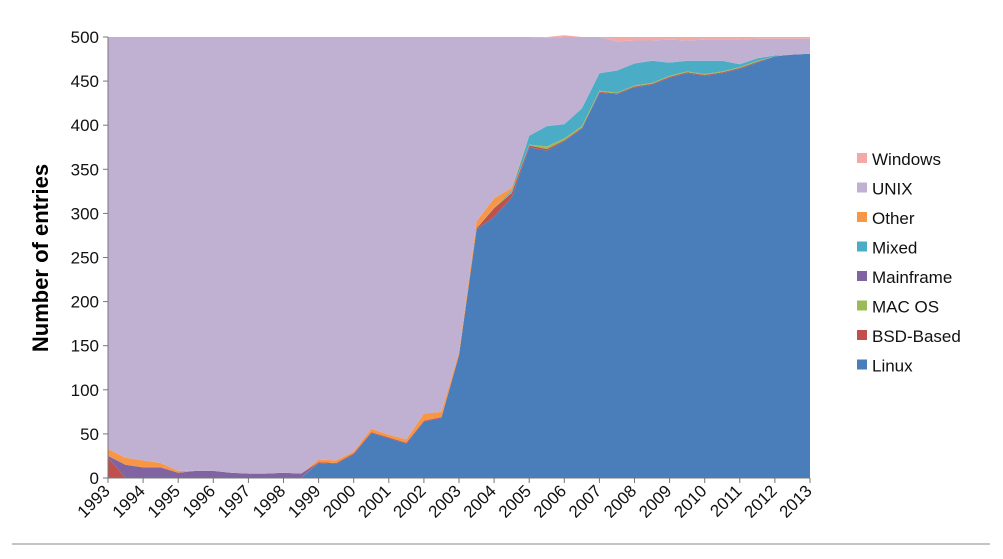 The width and height of the screenshot is (1003, 559). Describe the element at coordinates (85, 302) in the screenshot. I see `y-tick-label: 200` at that location.